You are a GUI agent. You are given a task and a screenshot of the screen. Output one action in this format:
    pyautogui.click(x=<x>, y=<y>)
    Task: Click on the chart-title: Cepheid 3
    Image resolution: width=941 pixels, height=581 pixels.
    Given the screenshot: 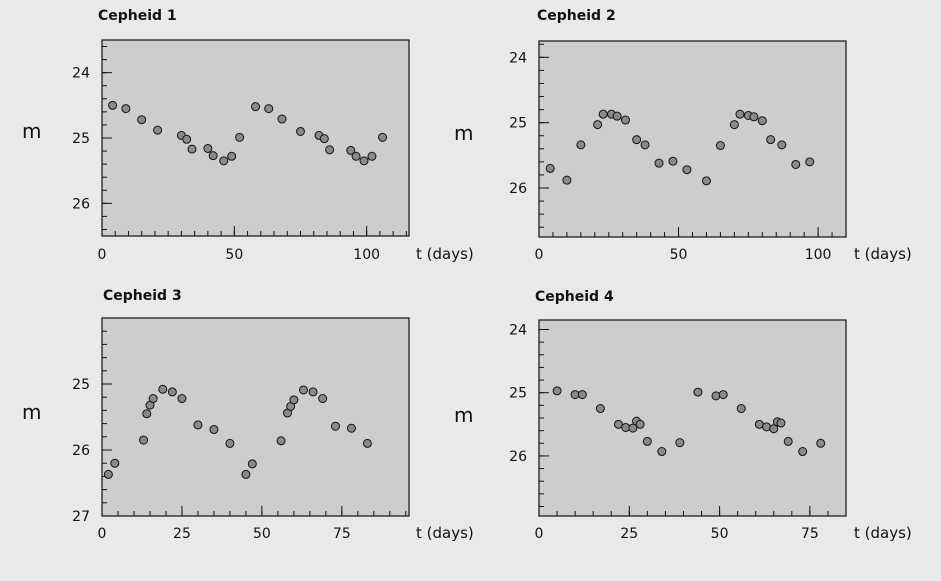 What is the action you would take?
    pyautogui.click(x=142, y=296)
    